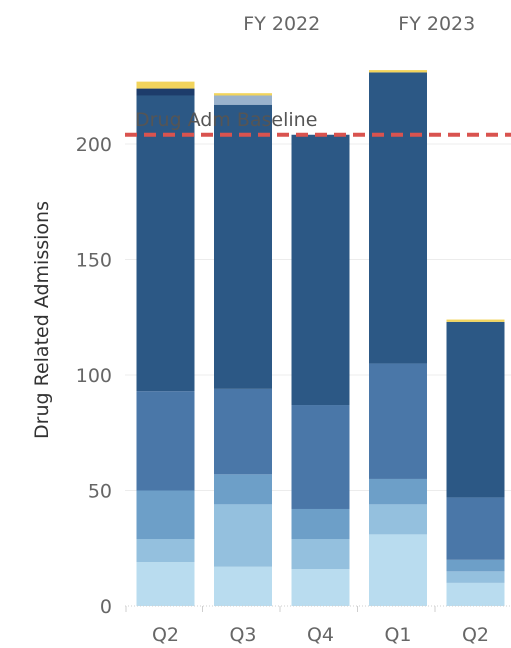 This screenshot has width=511, height=648. I want to click on y-tick-label: 50, so click(100, 492).